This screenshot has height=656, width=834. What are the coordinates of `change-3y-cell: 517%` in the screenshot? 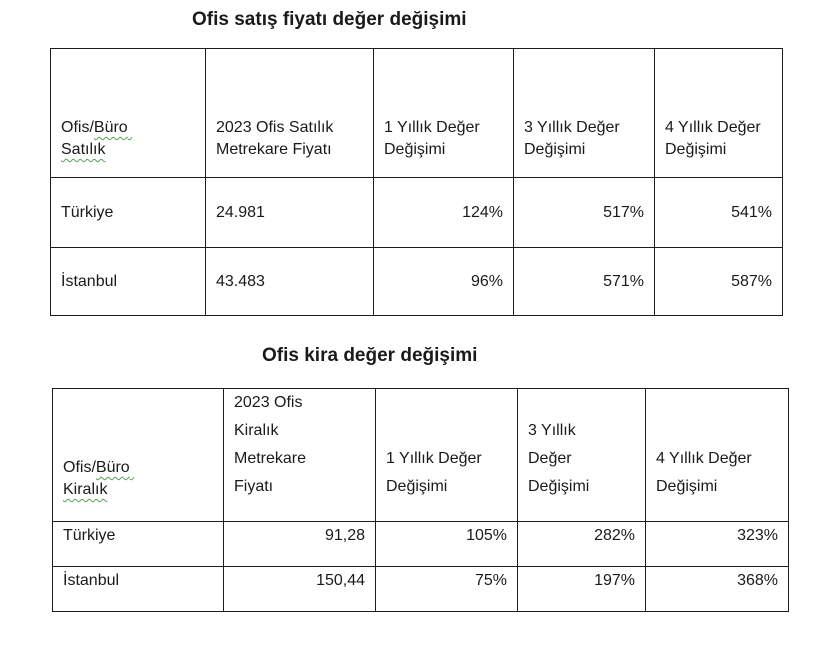 It's located at (584, 212).